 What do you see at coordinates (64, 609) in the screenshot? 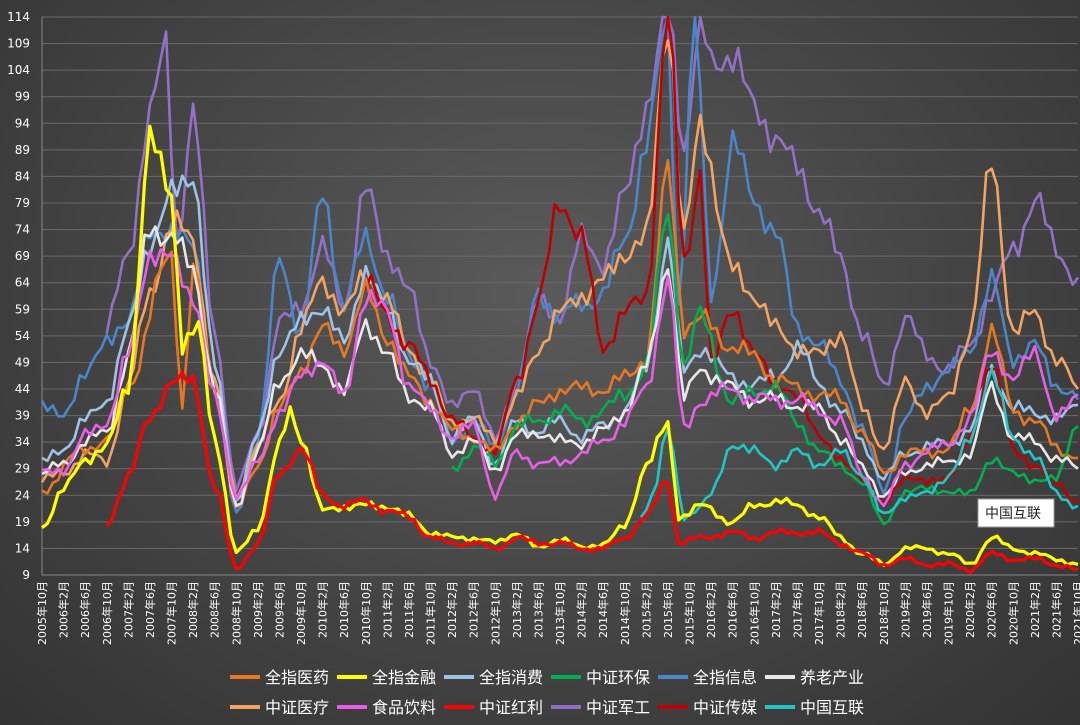
I see `x-tick-label: 2006年2月` at bounding box center [64, 609].